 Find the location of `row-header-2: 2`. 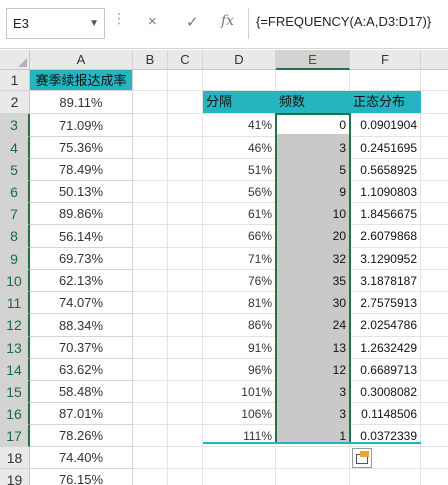

row-header-2: 2 is located at coordinates (15, 102).